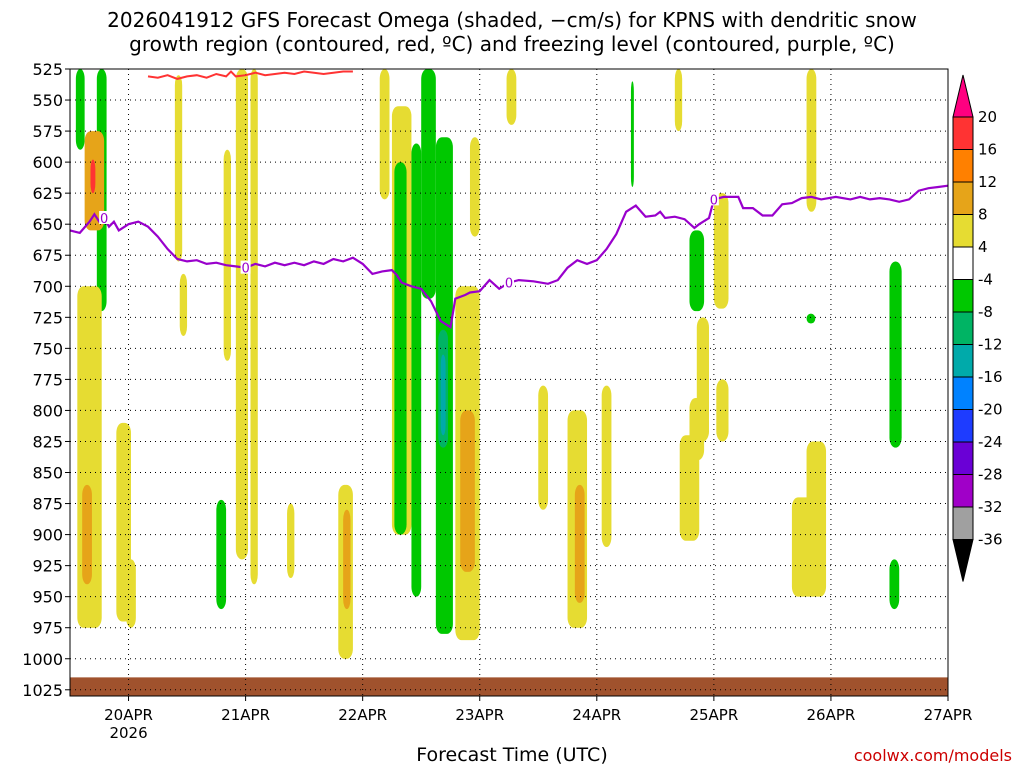 The width and height of the screenshot is (1024, 768). What do you see at coordinates (47, 566) in the screenshot?
I see `y-tick-label-16: 925` at bounding box center [47, 566].